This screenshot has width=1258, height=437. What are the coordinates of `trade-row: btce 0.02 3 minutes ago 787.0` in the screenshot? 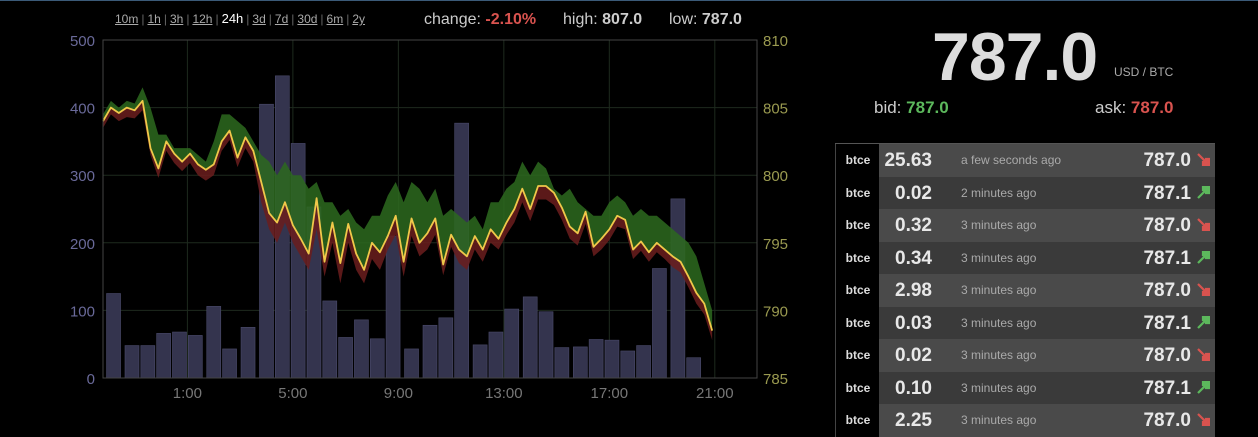 It's located at (1025, 355).